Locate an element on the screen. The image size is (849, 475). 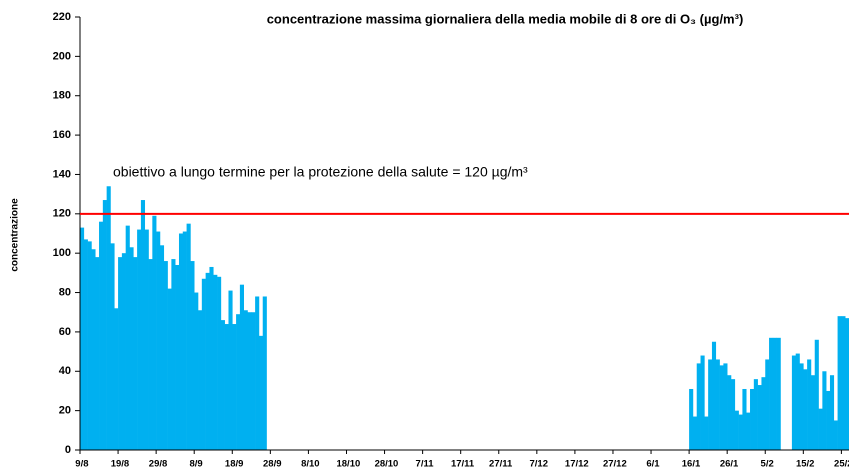
x-tick-label: 25/2 is located at coordinates (841, 464).